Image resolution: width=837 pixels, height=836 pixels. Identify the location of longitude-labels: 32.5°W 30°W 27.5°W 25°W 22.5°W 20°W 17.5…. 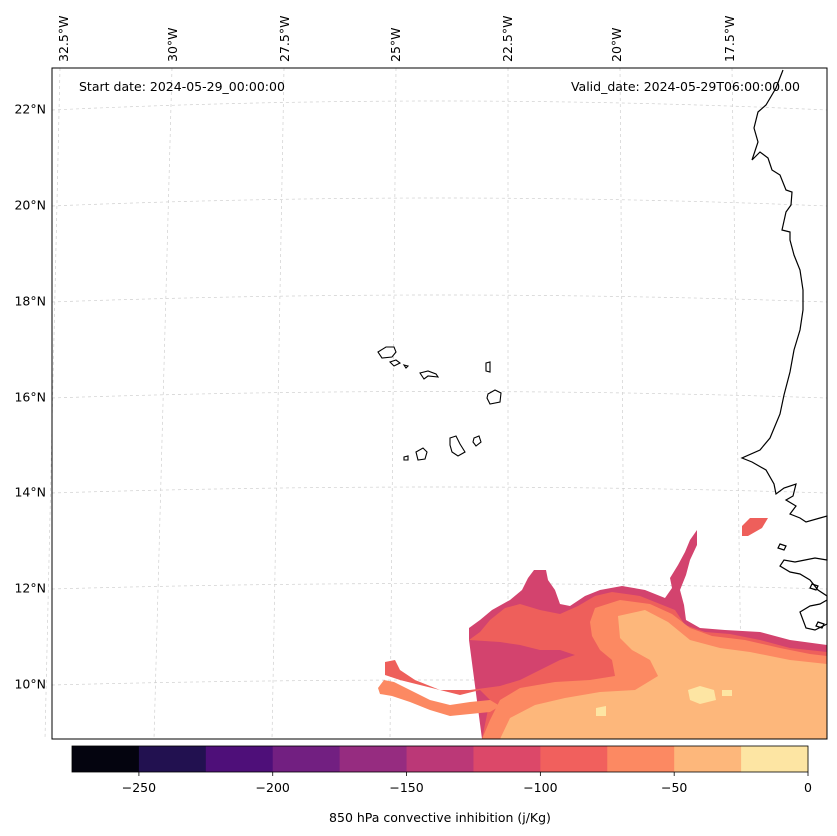
(396, 39).